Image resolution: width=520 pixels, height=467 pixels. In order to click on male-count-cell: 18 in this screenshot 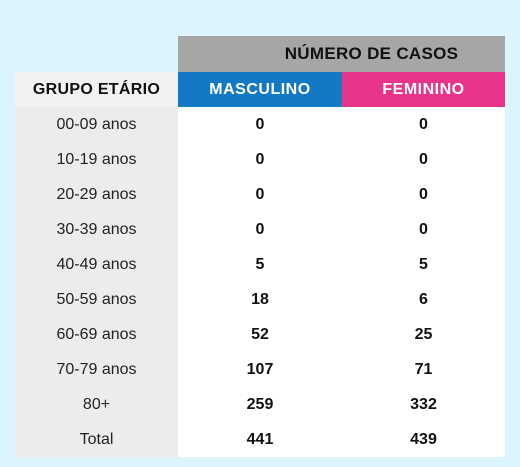, I will do `click(260, 299)`.